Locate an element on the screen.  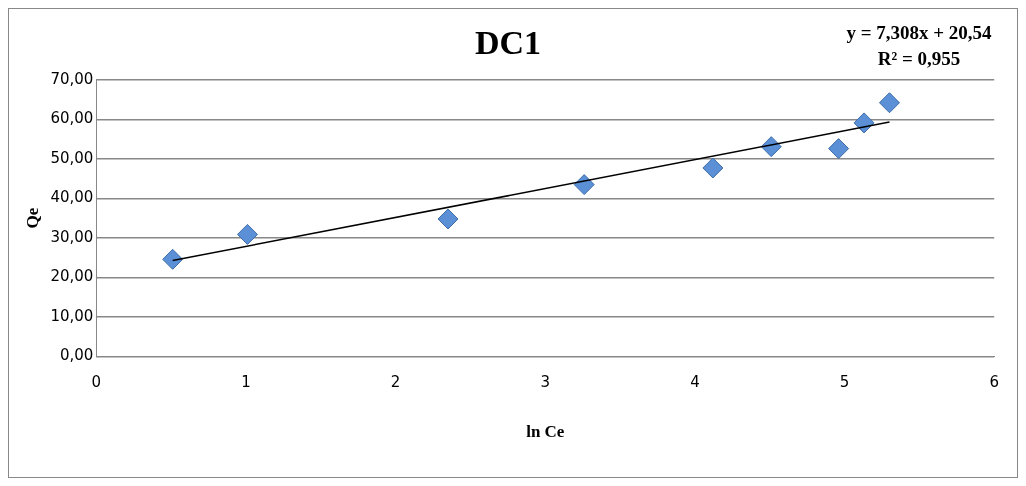
x-tick-label: 2 is located at coordinates (395, 382).